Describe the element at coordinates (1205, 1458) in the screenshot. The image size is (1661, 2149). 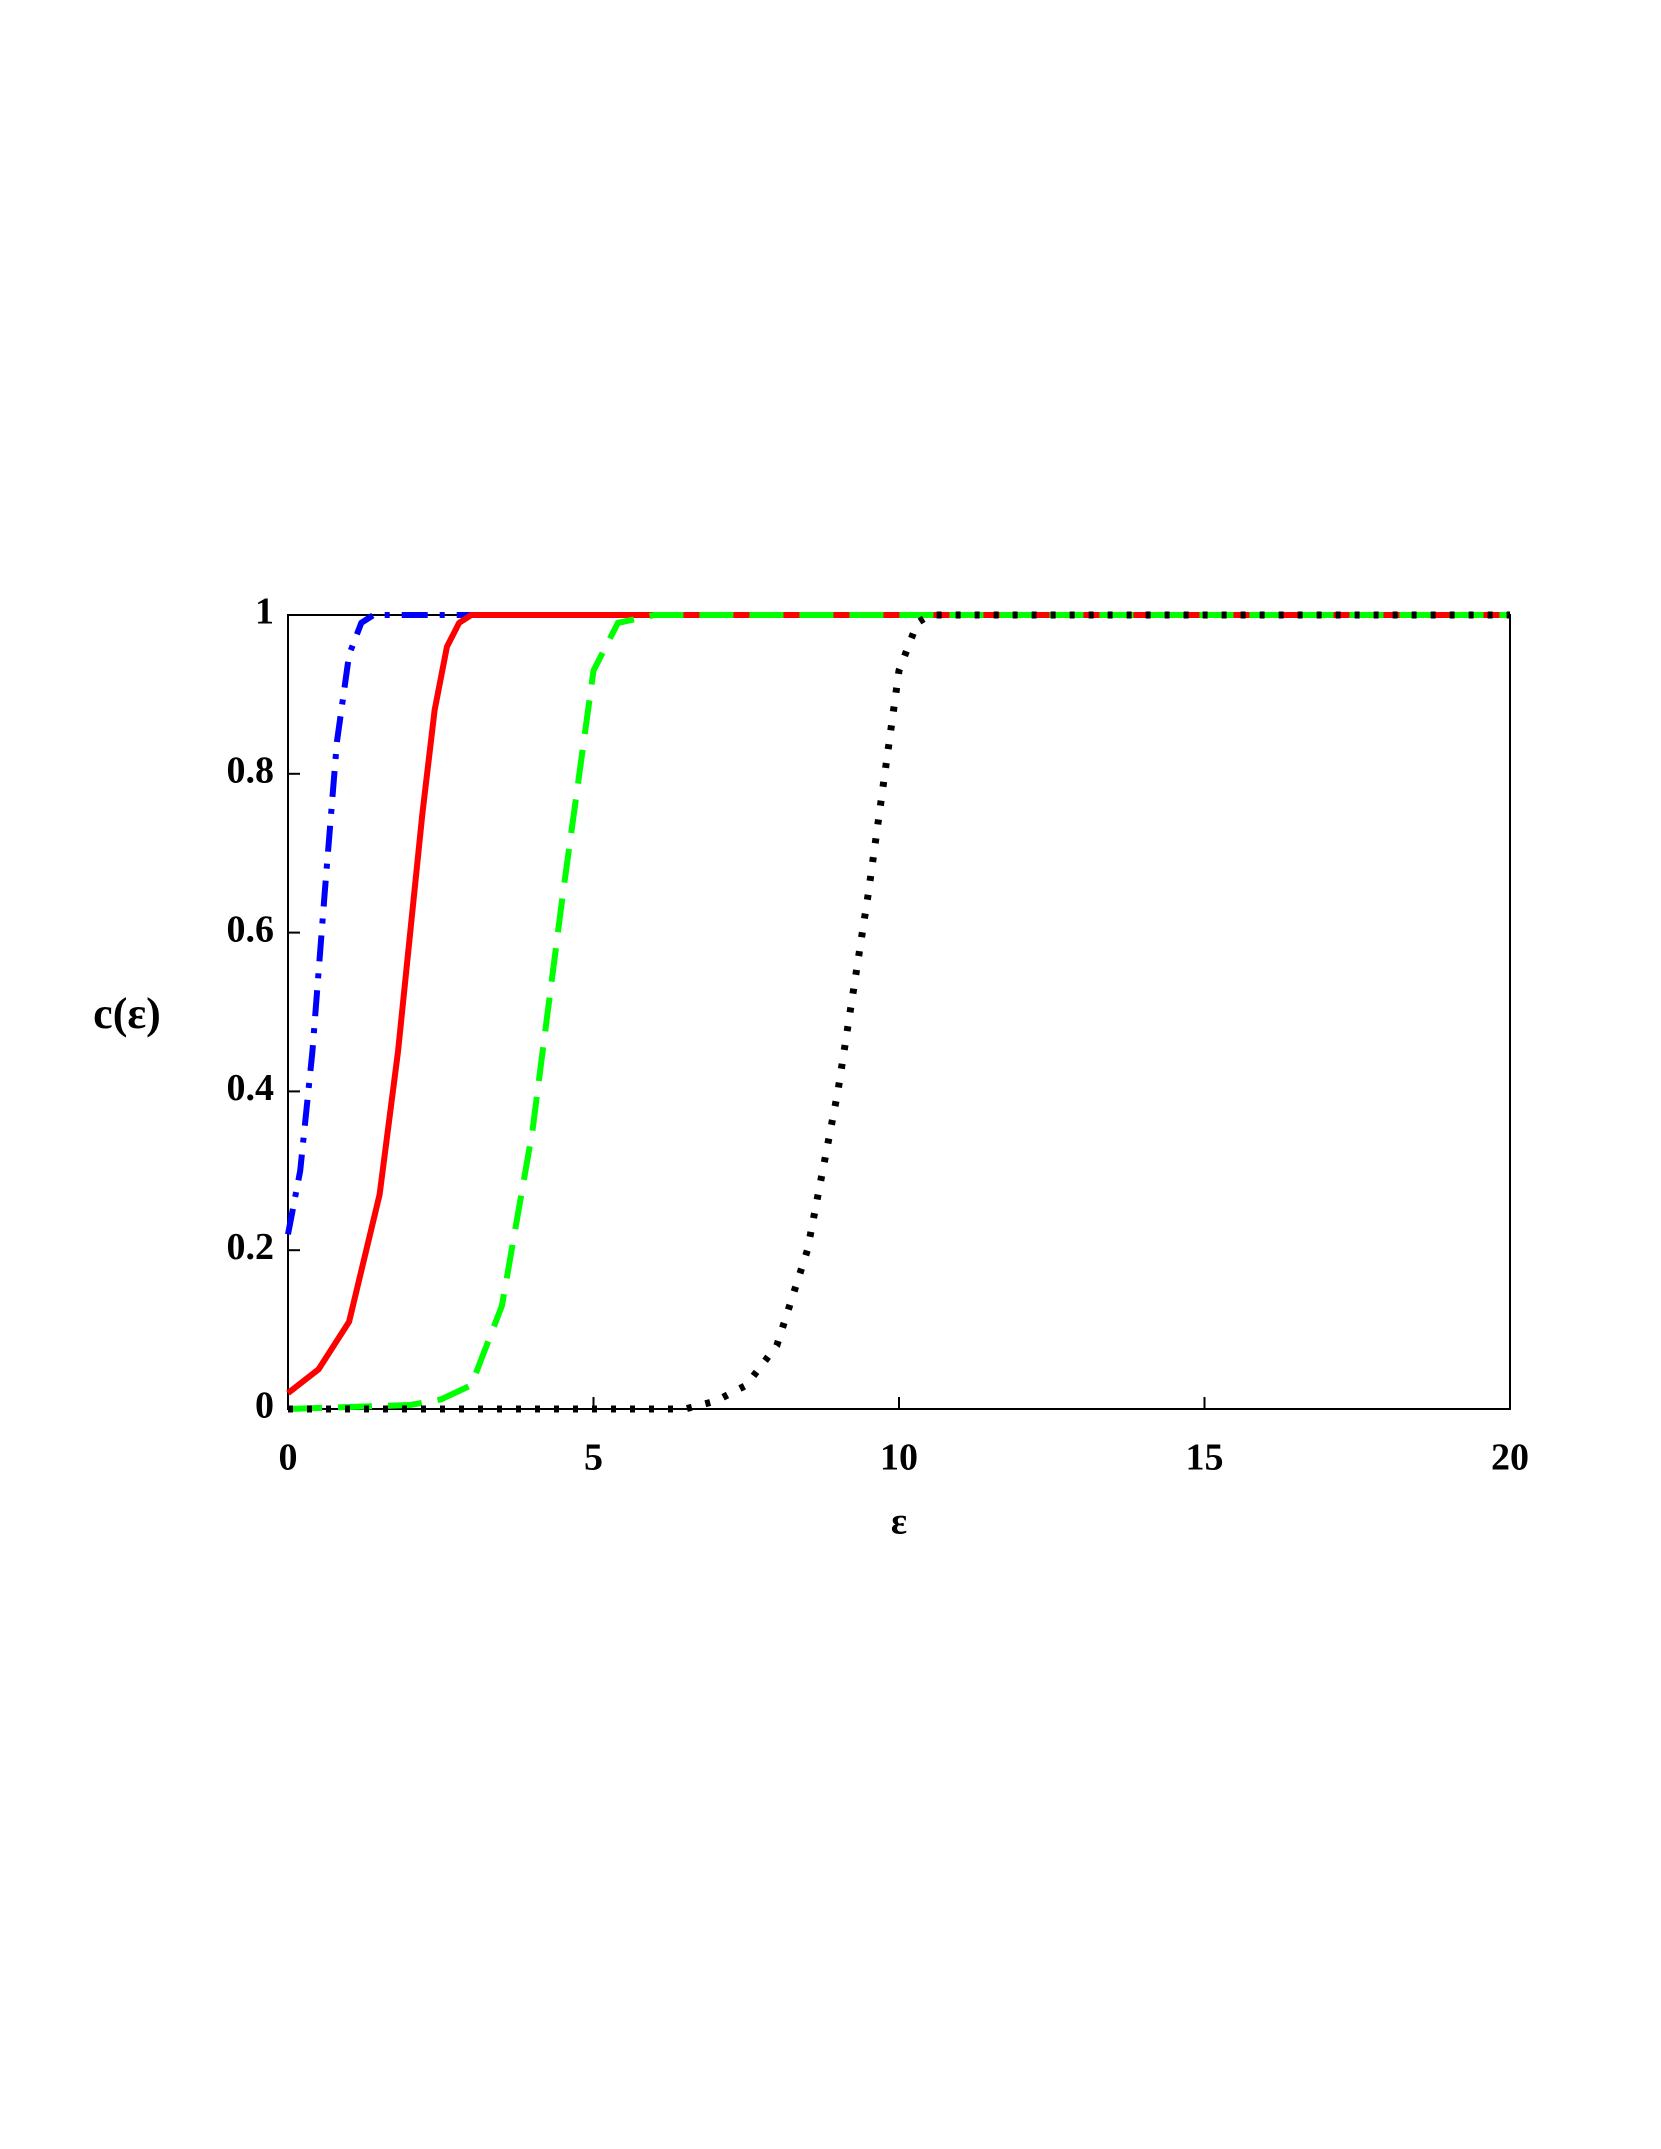
I see `x-tick-label: 15` at that location.